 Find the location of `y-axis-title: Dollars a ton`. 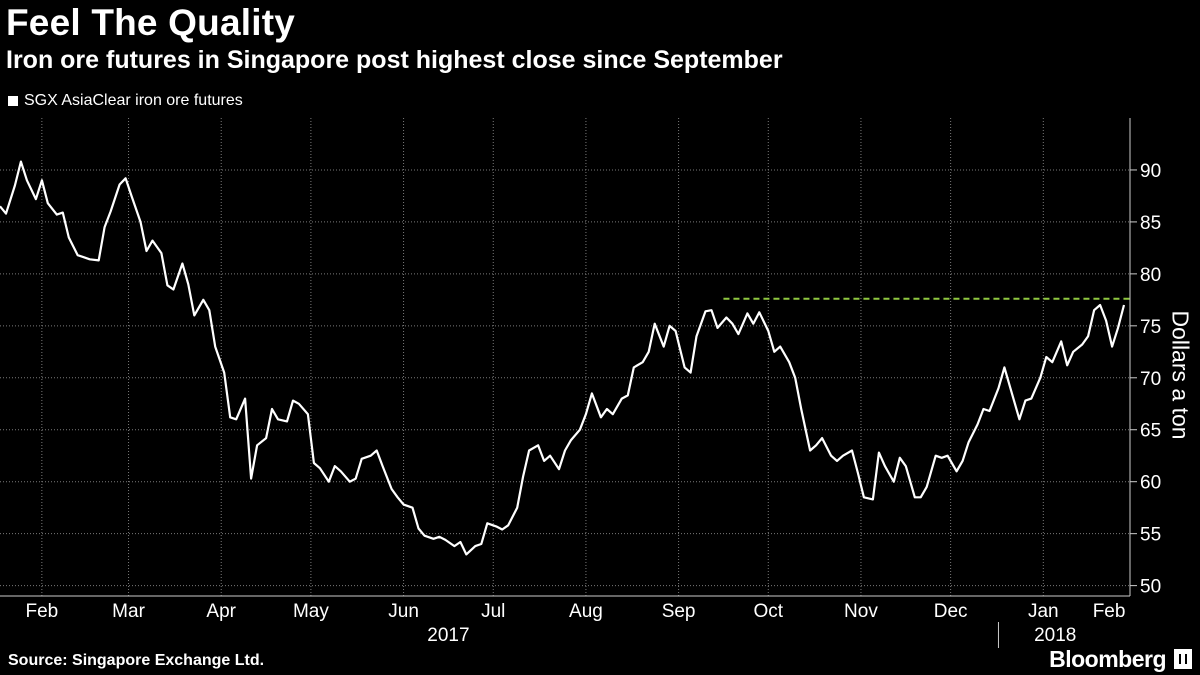

y-axis-title: Dollars a ton is located at coordinates (1180, 375).